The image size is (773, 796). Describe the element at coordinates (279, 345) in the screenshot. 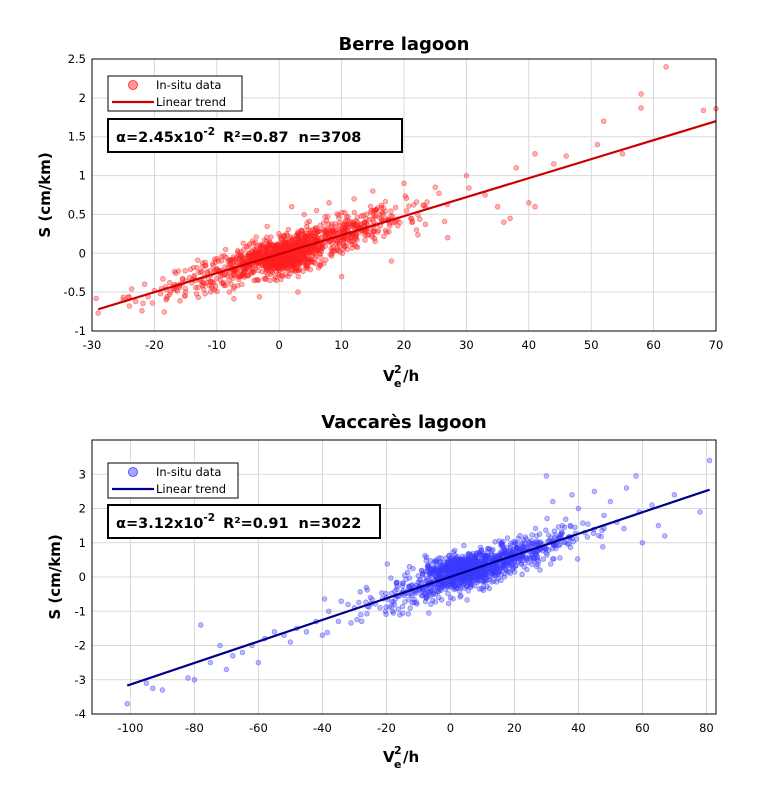

I see `x-tick-label: 0` at that location.